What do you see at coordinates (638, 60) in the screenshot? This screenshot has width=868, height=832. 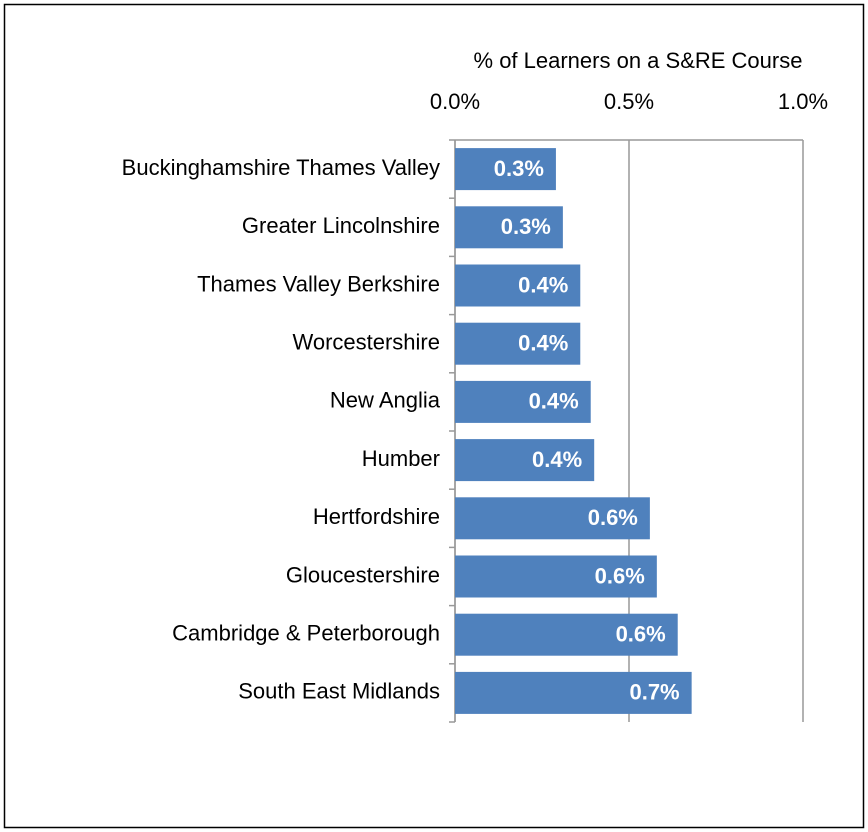 I see `axis-title: % of Learners on a S&RE Course` at bounding box center [638, 60].